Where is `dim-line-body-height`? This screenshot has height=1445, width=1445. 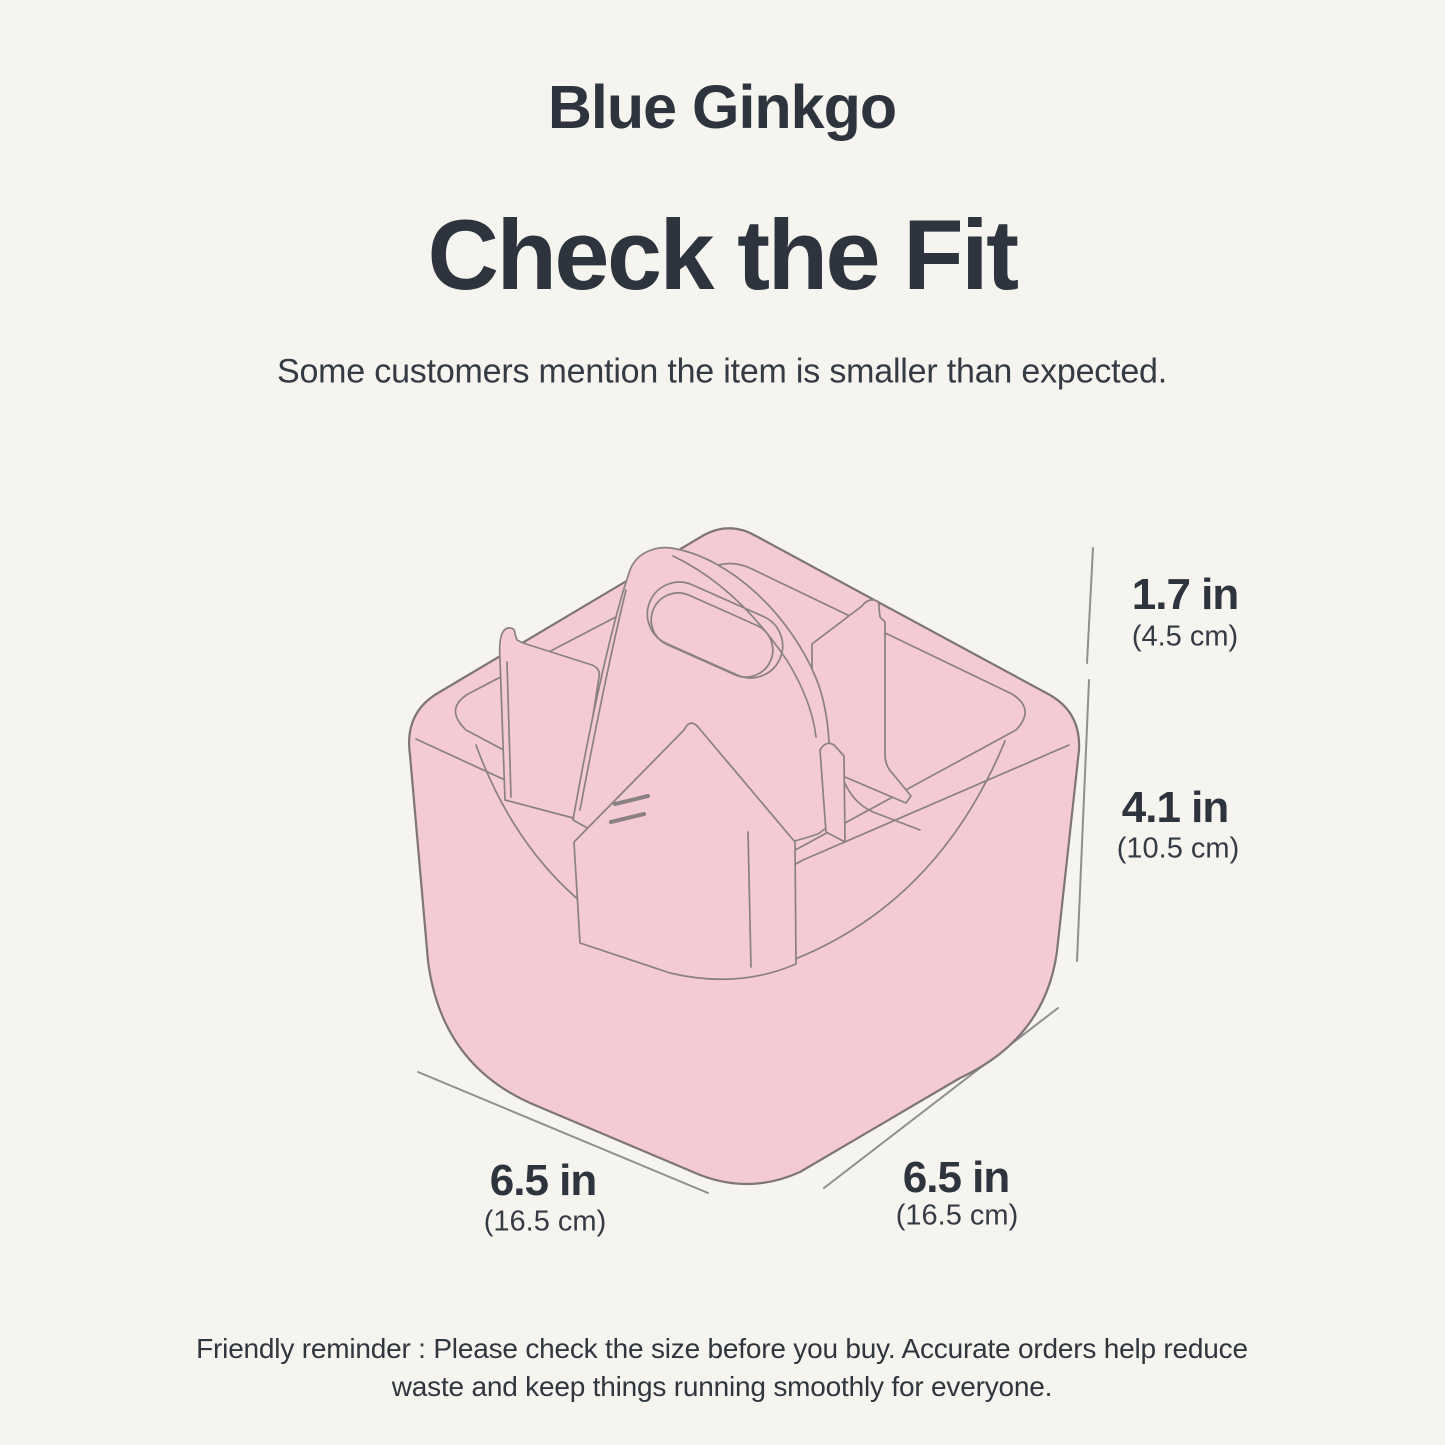
dim-line-body-height is located at coordinates (1083, 820).